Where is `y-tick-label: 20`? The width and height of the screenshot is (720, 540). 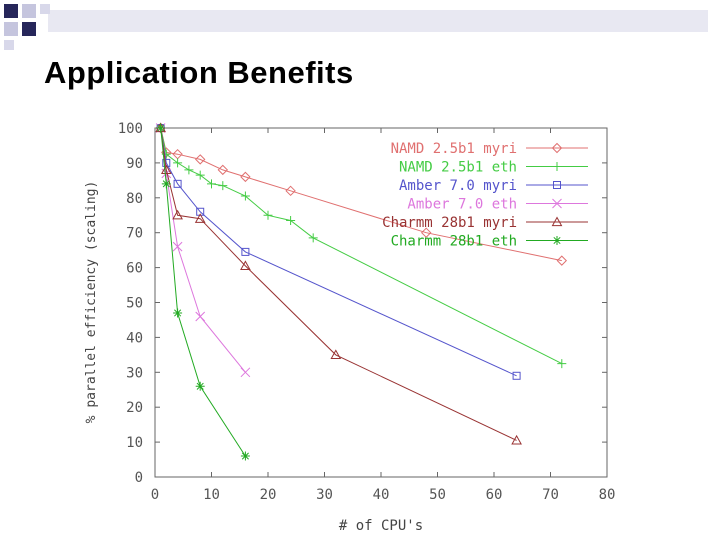 y-tick-label: 20 is located at coordinates (134, 408).